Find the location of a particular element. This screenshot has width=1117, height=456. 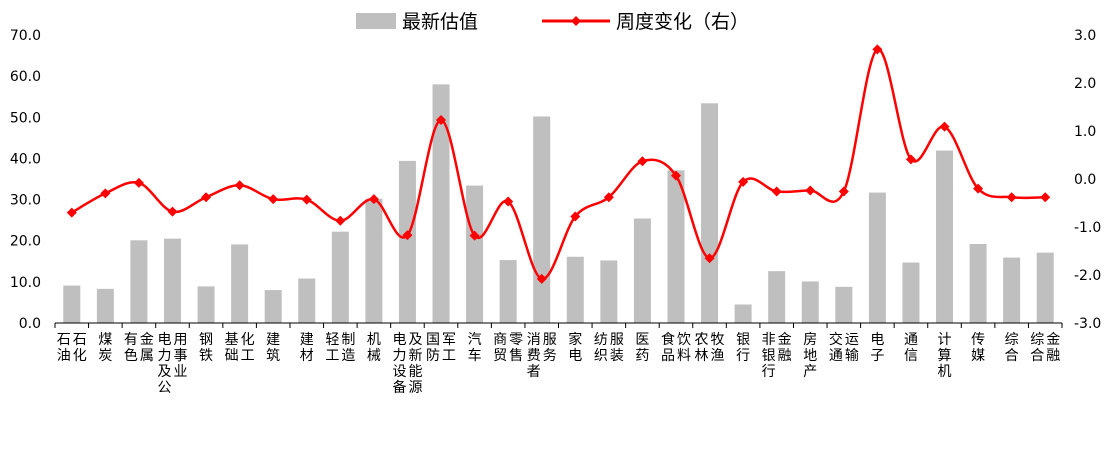

x-tick-label: 汽车 is located at coordinates (475, 348).